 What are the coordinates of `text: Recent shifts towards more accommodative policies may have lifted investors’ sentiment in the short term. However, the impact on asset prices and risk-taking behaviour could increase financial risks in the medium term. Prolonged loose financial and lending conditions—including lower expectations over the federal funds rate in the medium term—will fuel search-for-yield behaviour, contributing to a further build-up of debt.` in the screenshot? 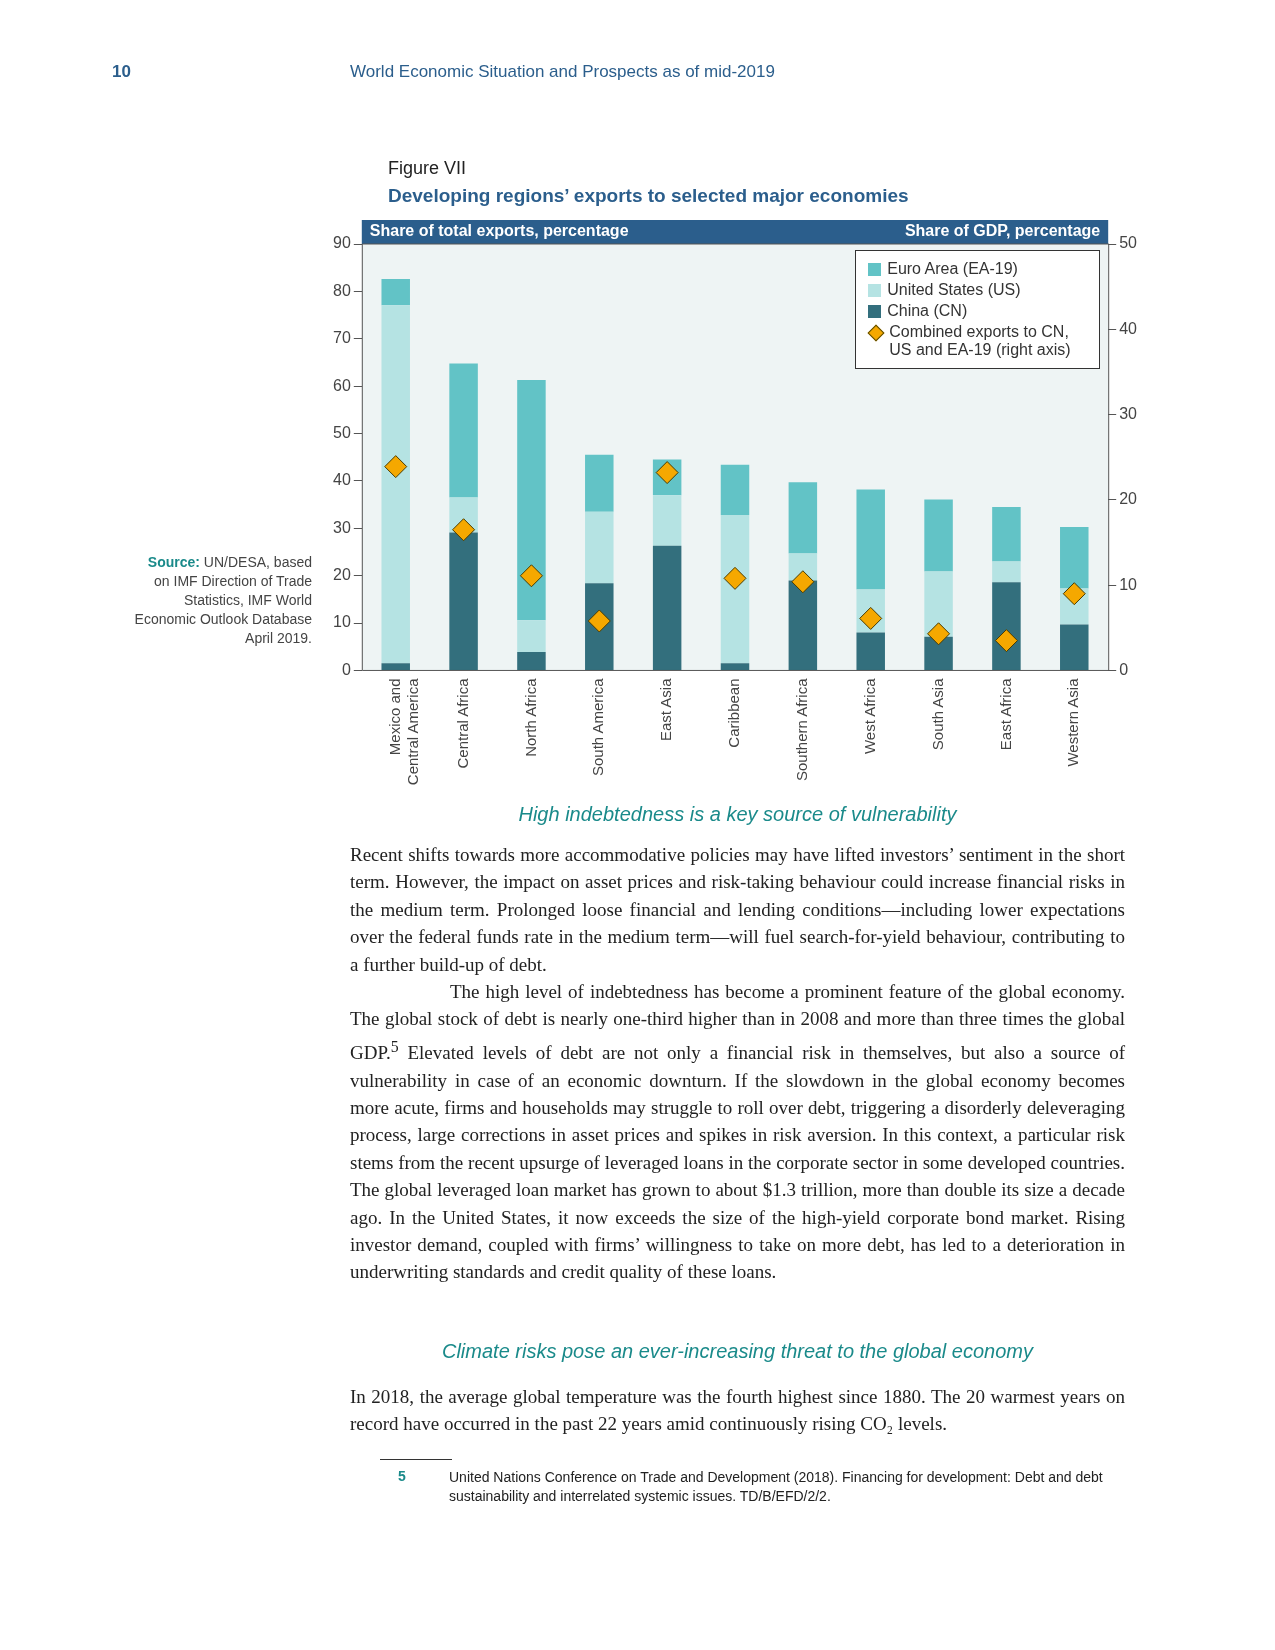 It's located at (737, 910).